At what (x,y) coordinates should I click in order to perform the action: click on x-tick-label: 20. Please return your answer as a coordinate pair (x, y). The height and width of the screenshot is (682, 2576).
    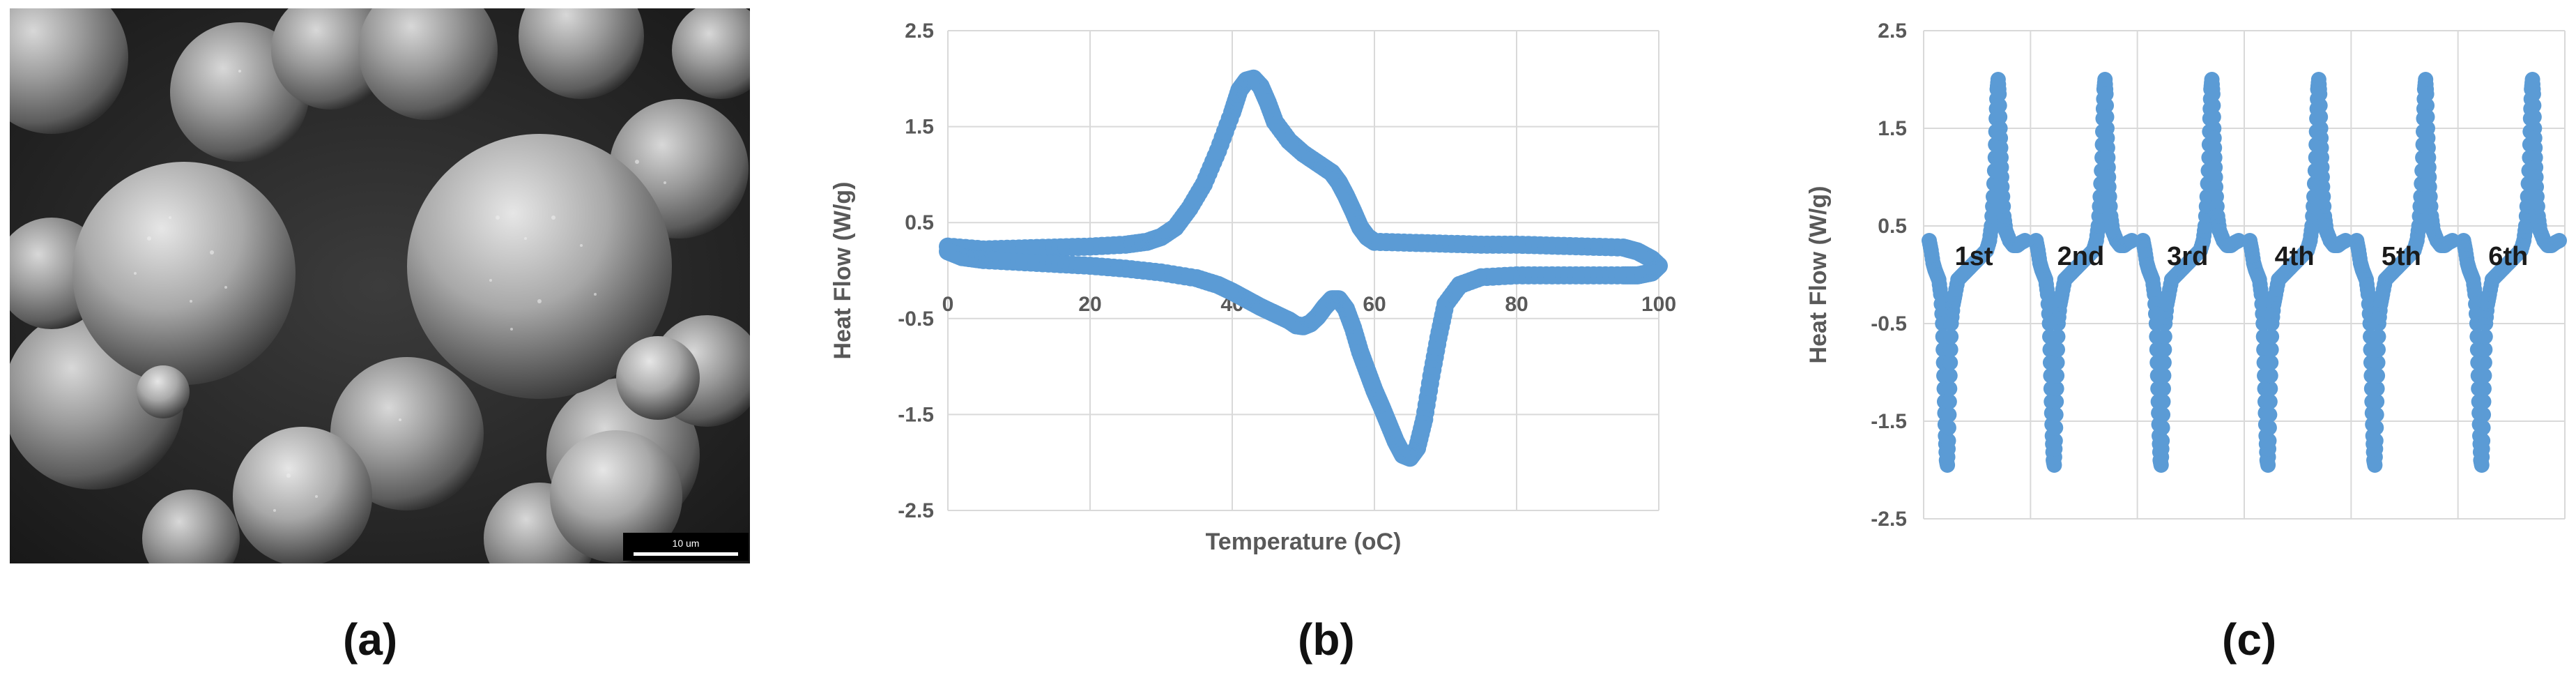
    Looking at the image, I should click on (1089, 304).